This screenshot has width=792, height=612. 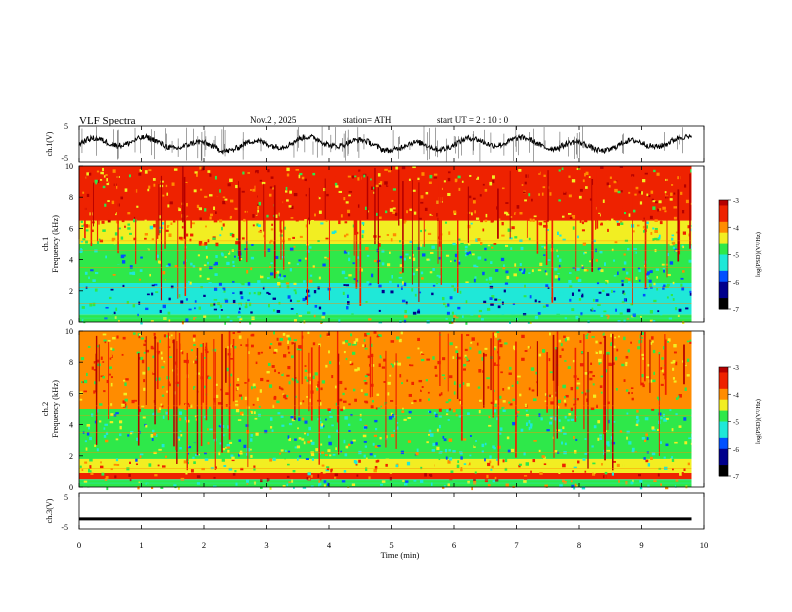 I want to click on colorbar-swatch, so click(x=723, y=428).